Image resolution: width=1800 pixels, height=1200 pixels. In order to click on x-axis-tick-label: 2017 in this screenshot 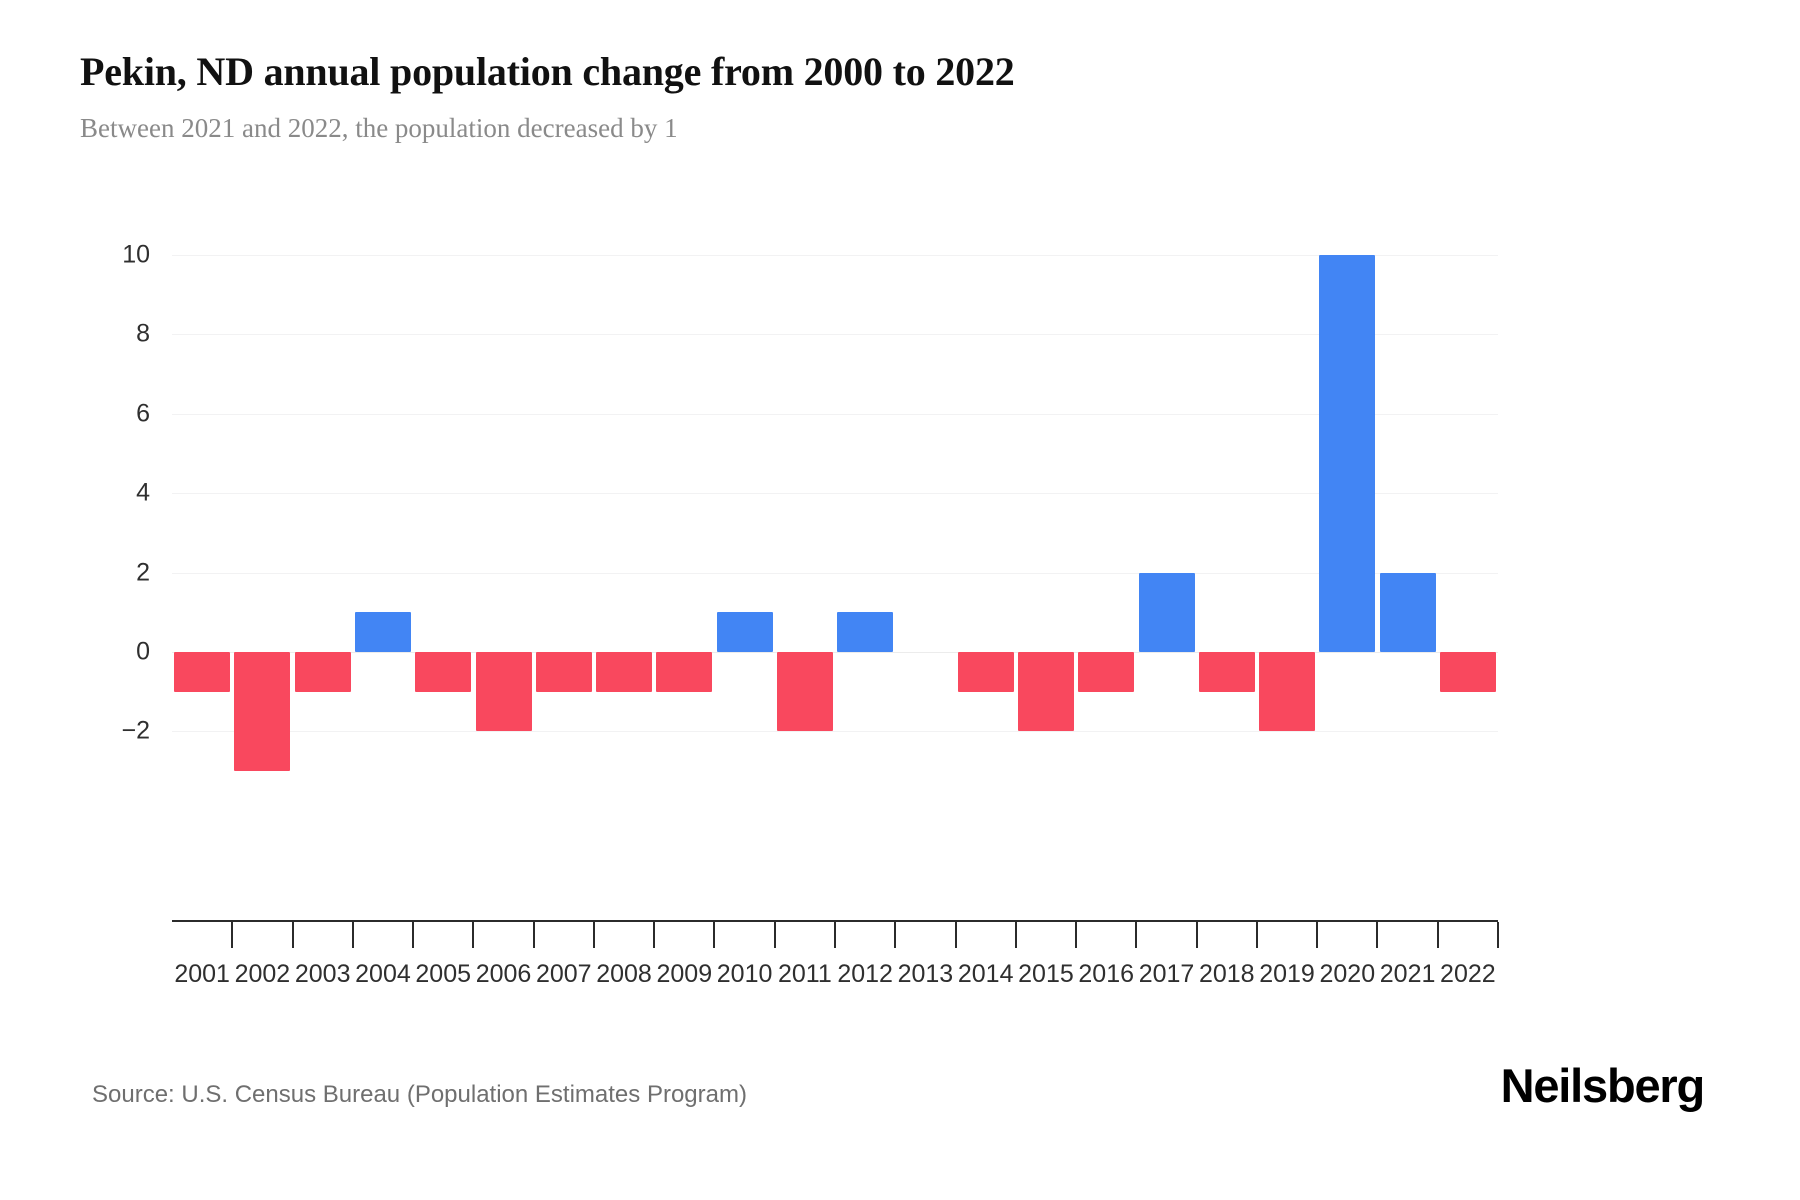, I will do `click(1166, 974)`.